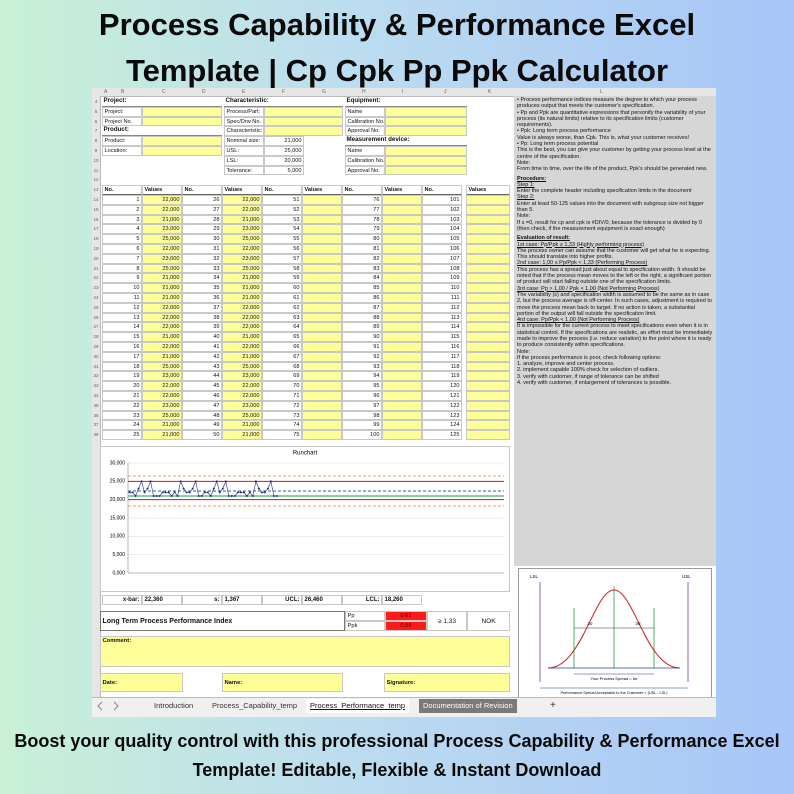 The image size is (794, 794). What do you see at coordinates (305, 454) in the screenshot?
I see `chart-title: Runchart` at bounding box center [305, 454].